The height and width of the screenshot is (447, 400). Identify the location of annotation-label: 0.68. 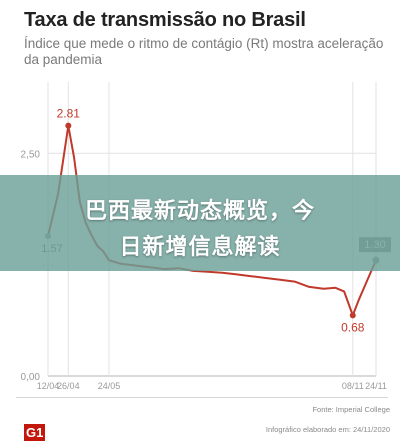
(353, 327).